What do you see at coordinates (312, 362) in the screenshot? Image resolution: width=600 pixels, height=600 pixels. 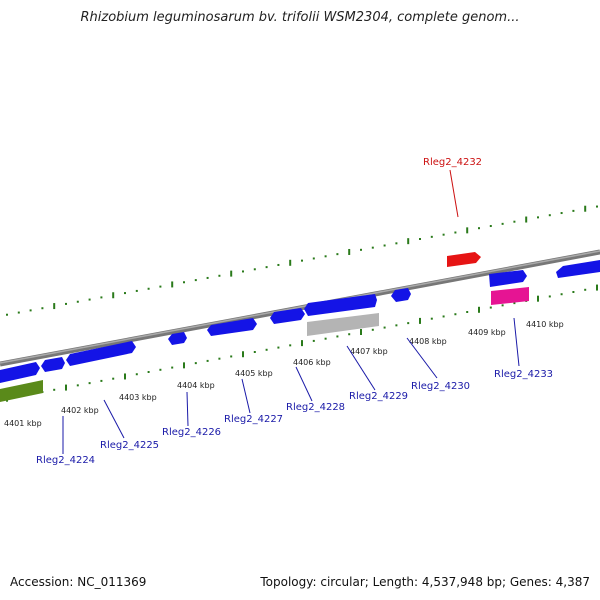 I see `tick-label: 4406 kbp` at bounding box center [312, 362].